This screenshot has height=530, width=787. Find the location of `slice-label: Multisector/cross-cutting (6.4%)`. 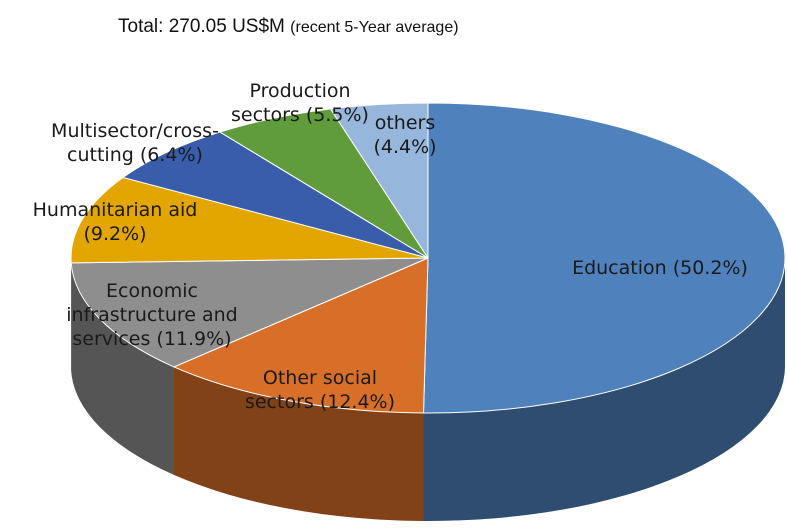

slice-label: Multisector/cross-cutting (6.4%) is located at coordinates (135, 143).